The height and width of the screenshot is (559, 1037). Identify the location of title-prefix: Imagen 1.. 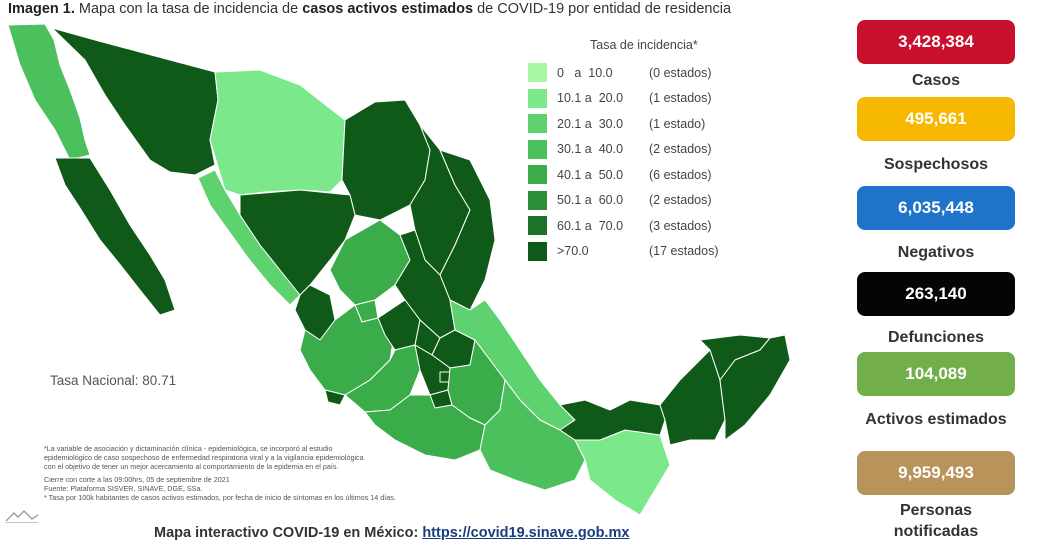
(41, 9).